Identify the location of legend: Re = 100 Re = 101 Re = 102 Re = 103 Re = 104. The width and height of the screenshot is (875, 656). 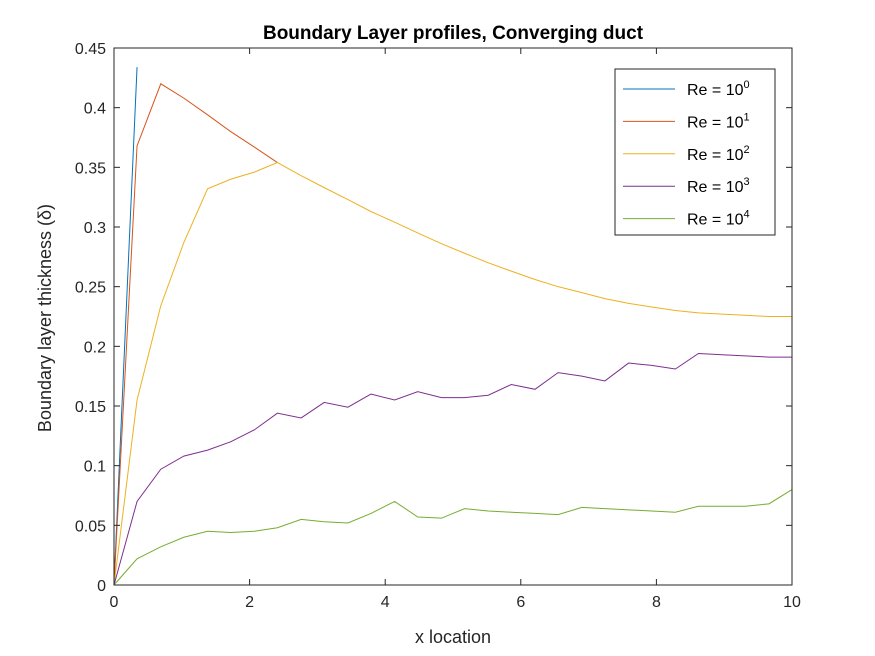
(695, 152).